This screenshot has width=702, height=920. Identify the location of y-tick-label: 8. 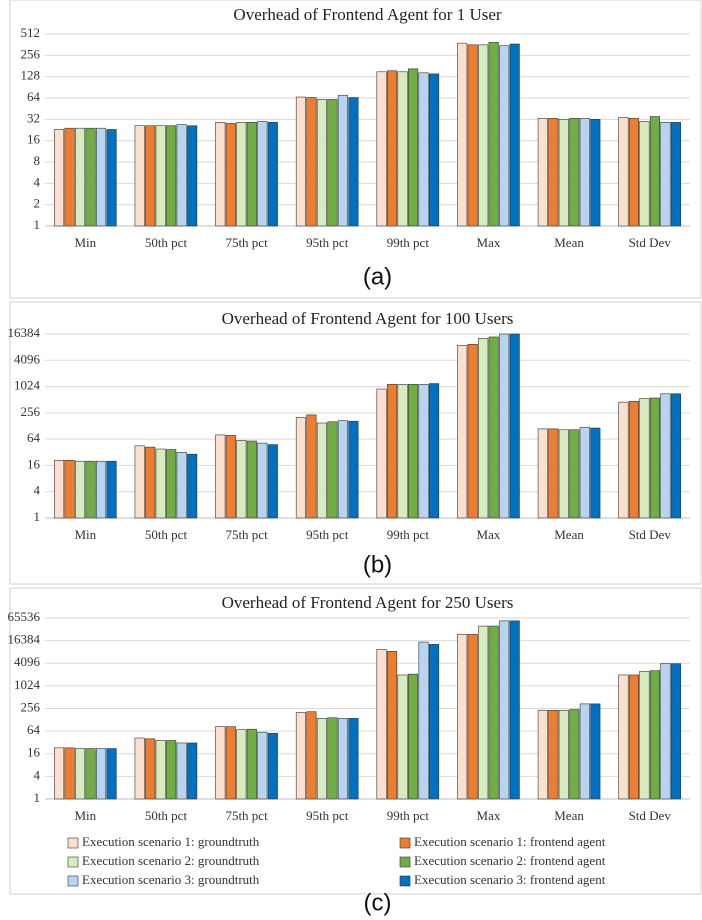
(37, 160).